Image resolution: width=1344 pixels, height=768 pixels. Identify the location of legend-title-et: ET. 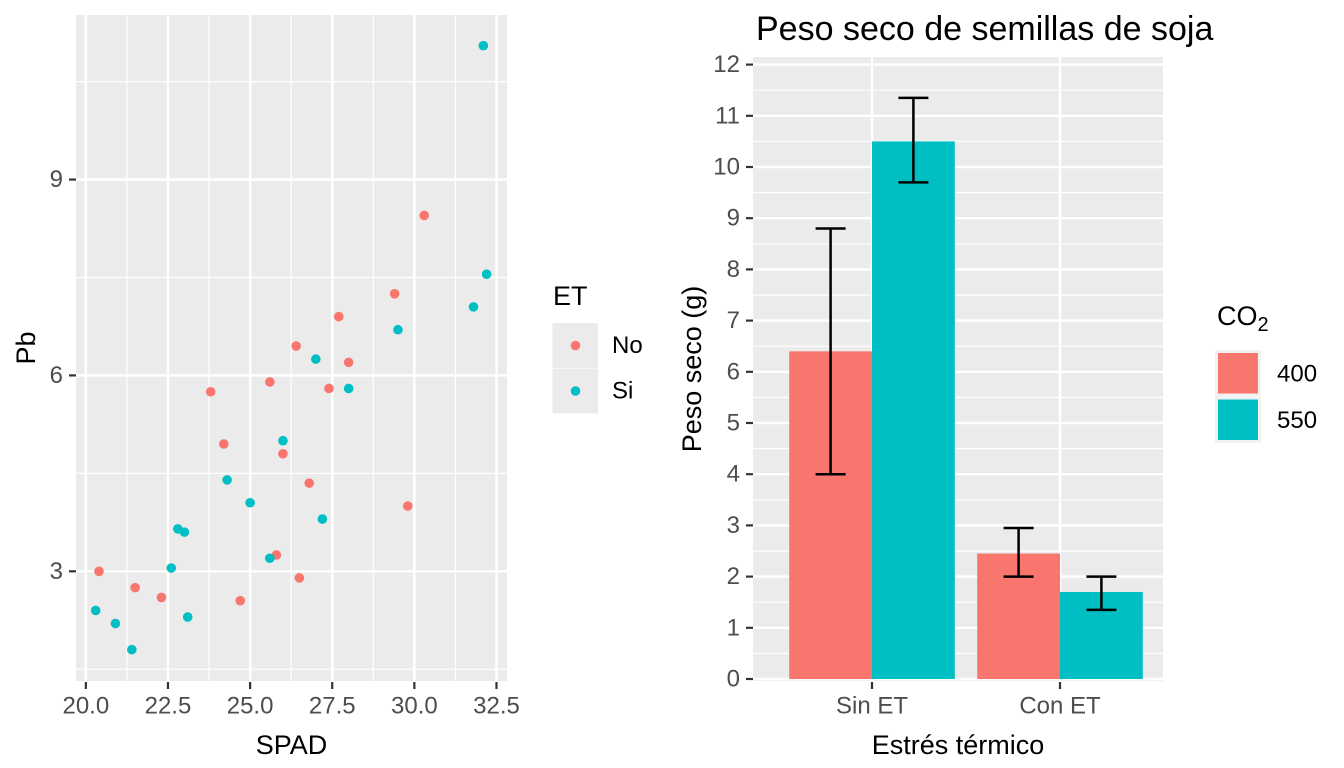
(570, 296).